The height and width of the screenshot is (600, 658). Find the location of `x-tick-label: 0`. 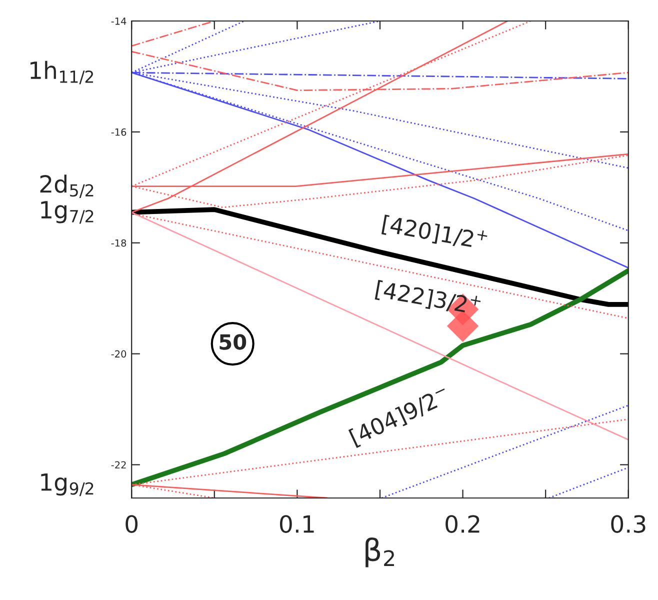

x-tick-label: 0 is located at coordinates (132, 524).